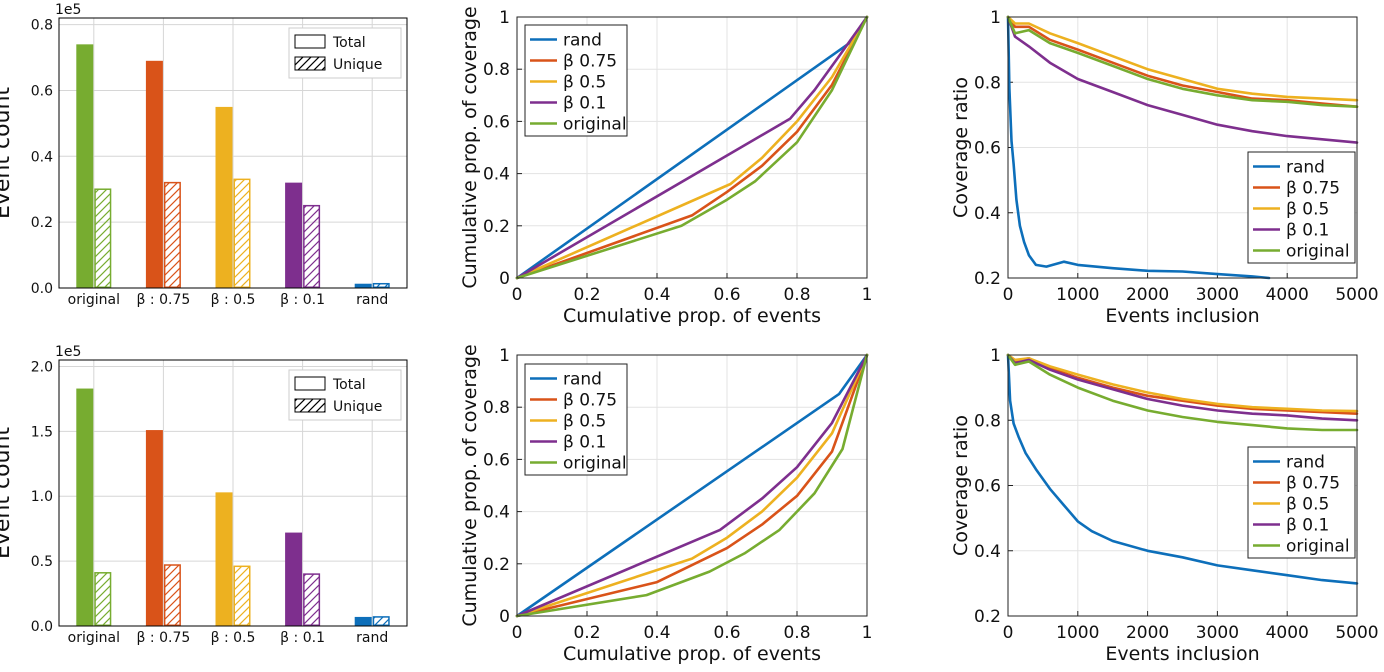 This screenshot has width=1384, height=672. I want to click on x-tick-label: 4000, so click(1287, 633).